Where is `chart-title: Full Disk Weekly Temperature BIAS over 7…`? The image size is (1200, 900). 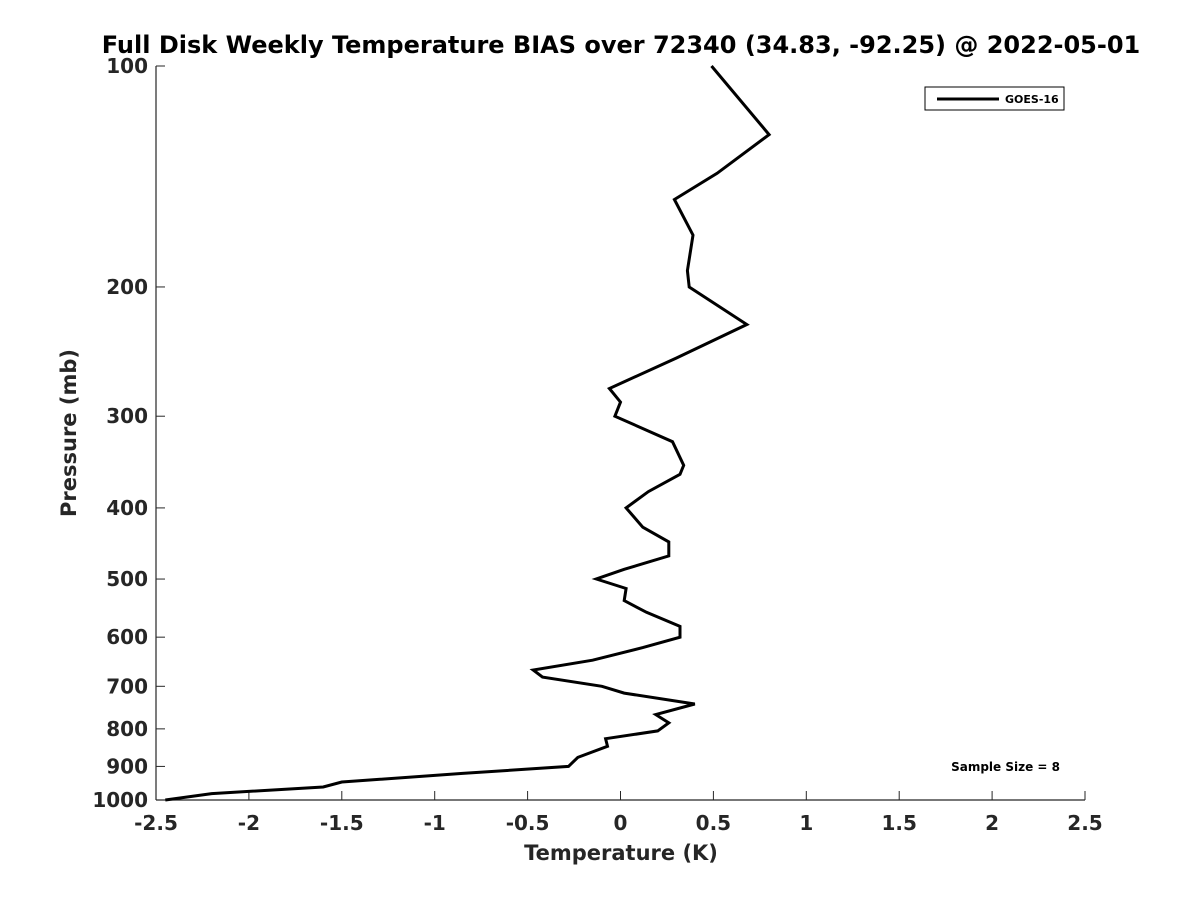
chart-title: Full Disk Weekly Temperature BIAS over 7… is located at coordinates (621, 45).